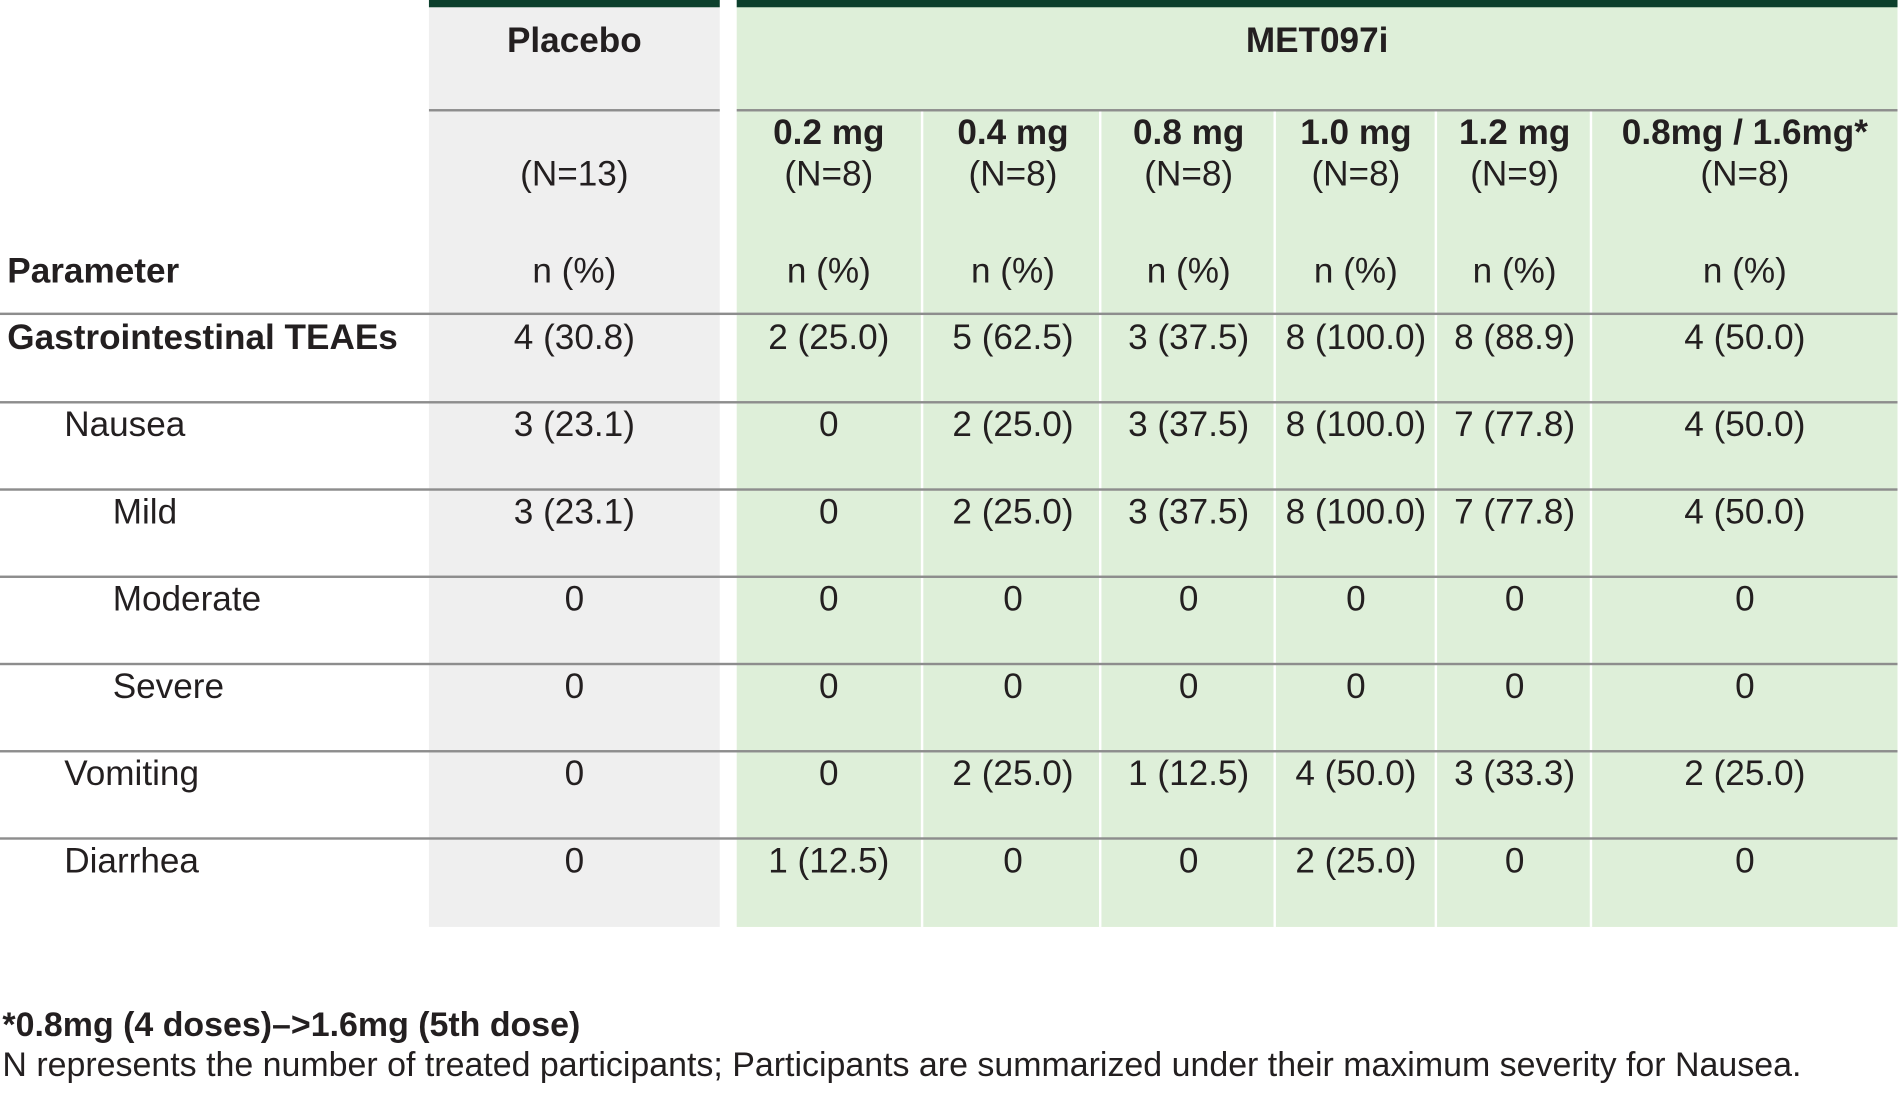  Describe the element at coordinates (574, 271) in the screenshot. I see `stat-header-0: n (%)` at that location.